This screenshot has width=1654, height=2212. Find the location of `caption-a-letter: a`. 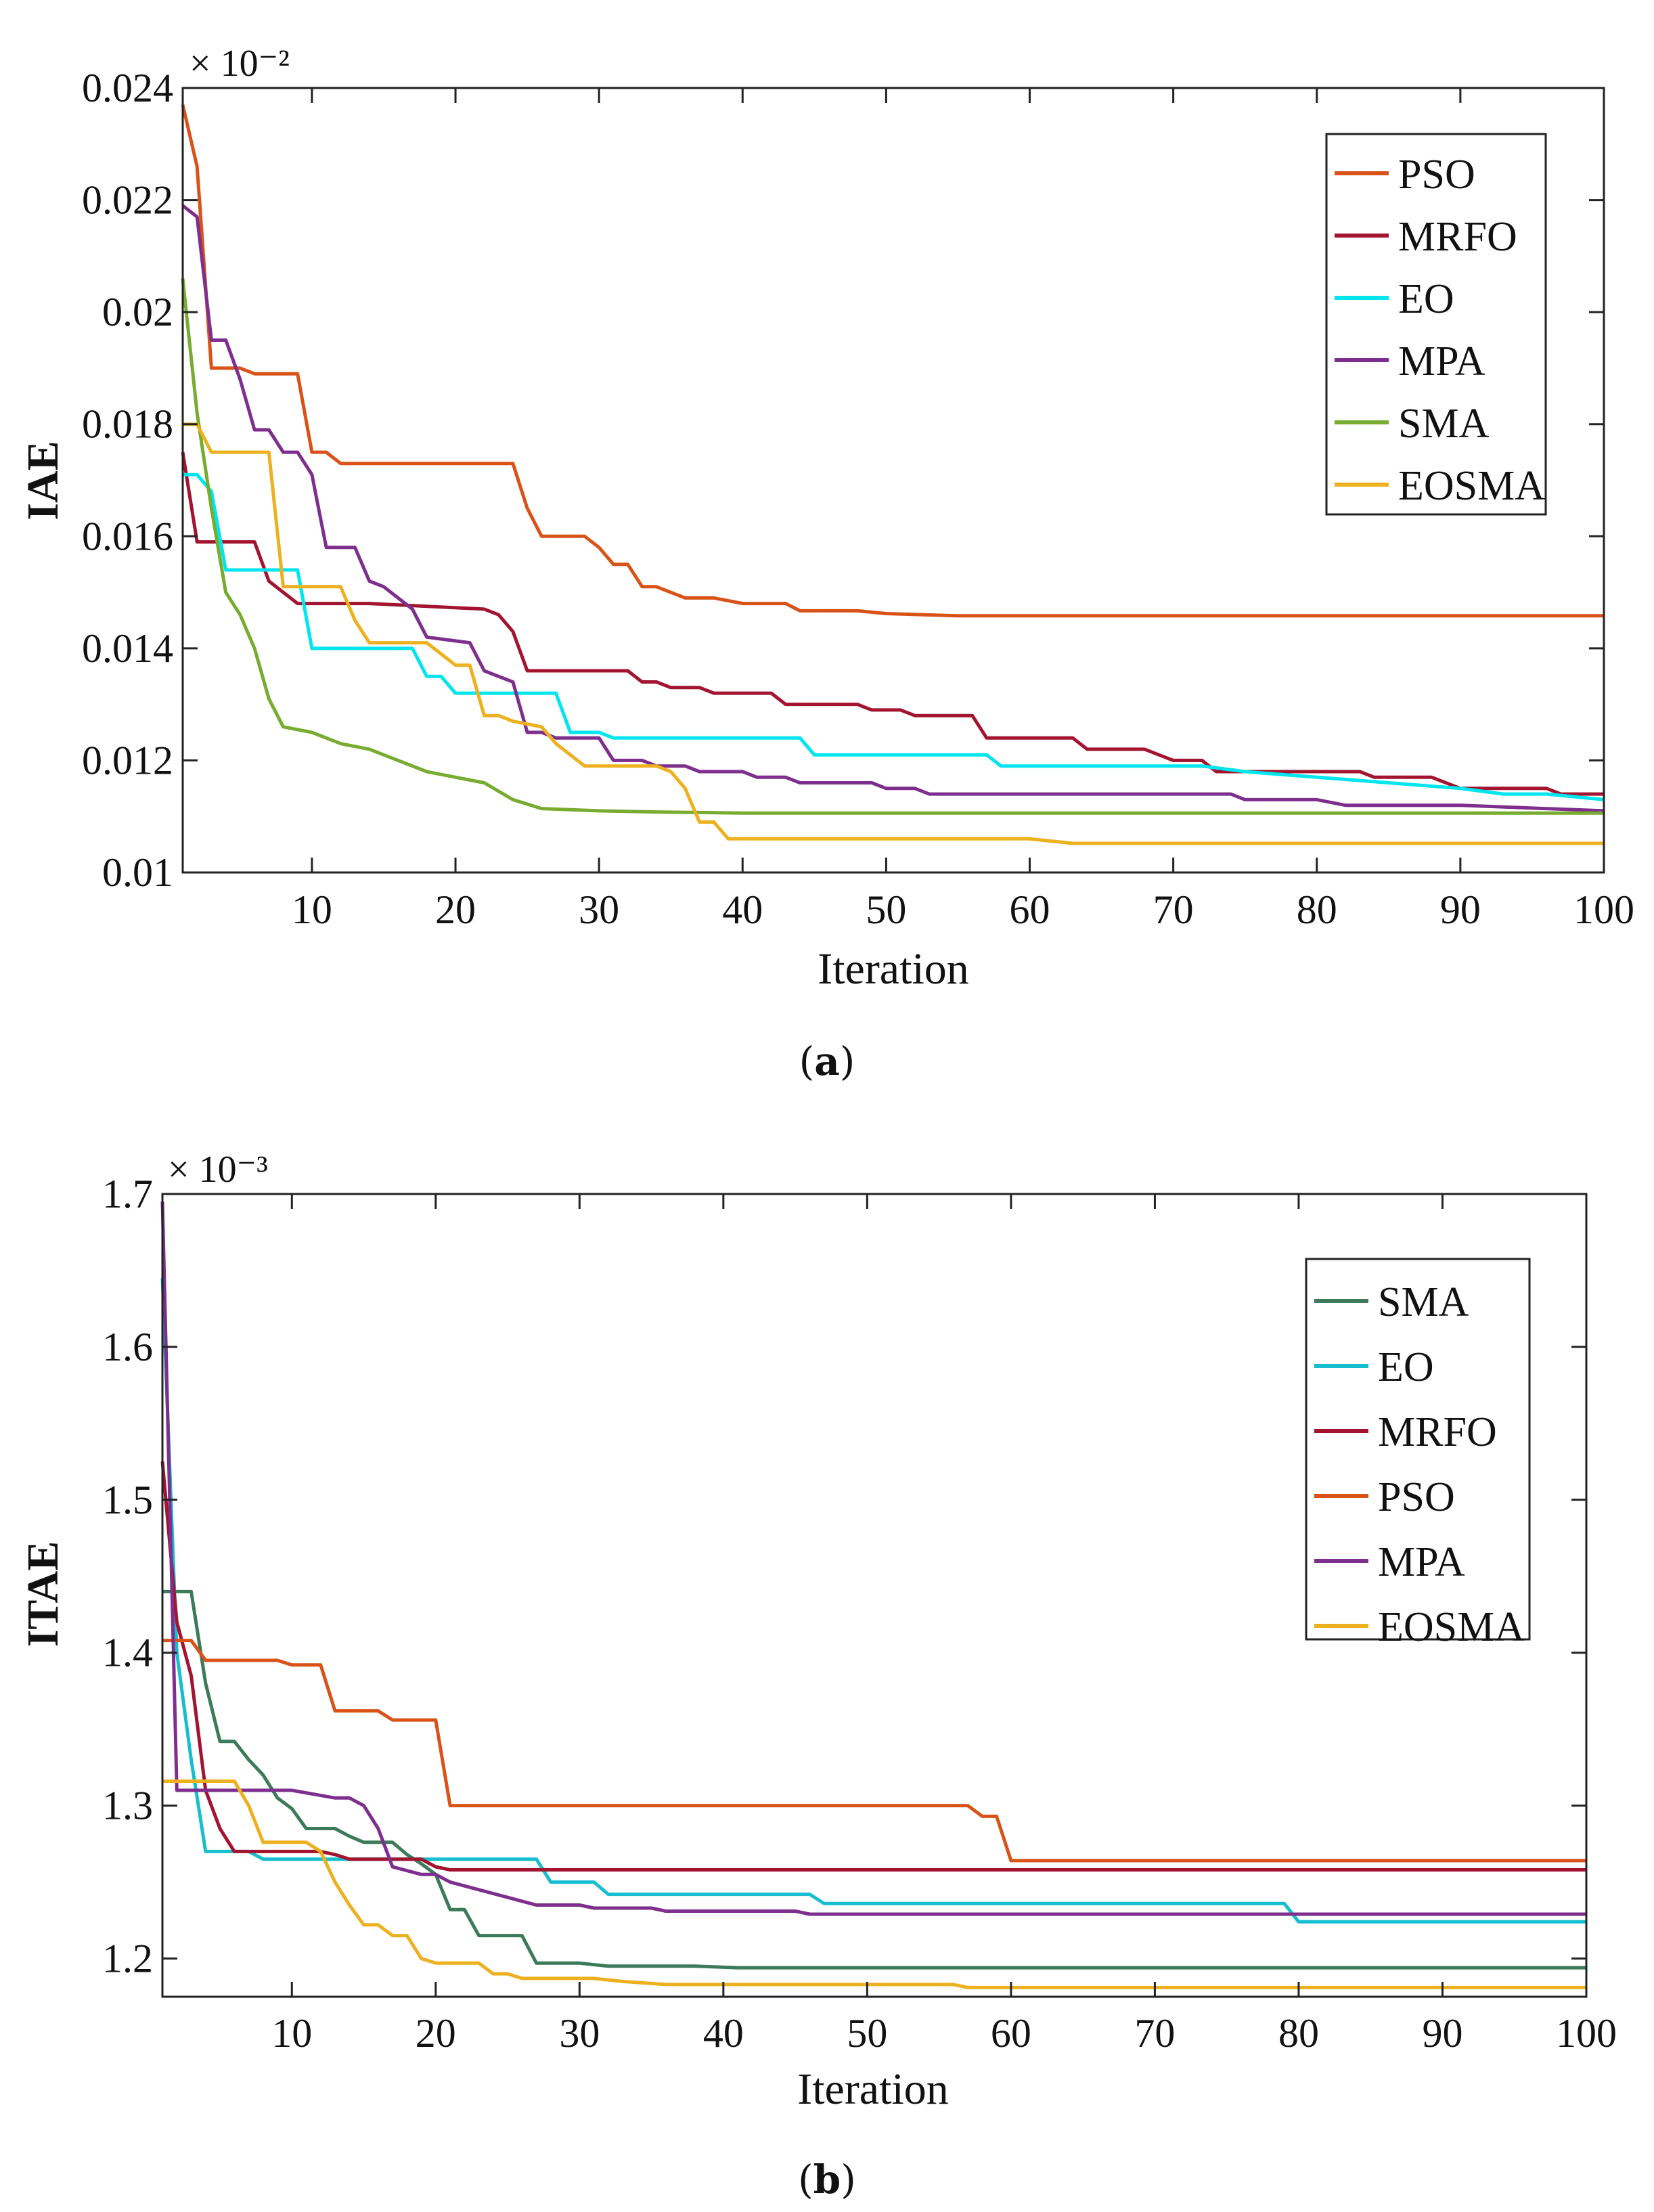

caption-a-letter: a is located at coordinates (827, 1061).